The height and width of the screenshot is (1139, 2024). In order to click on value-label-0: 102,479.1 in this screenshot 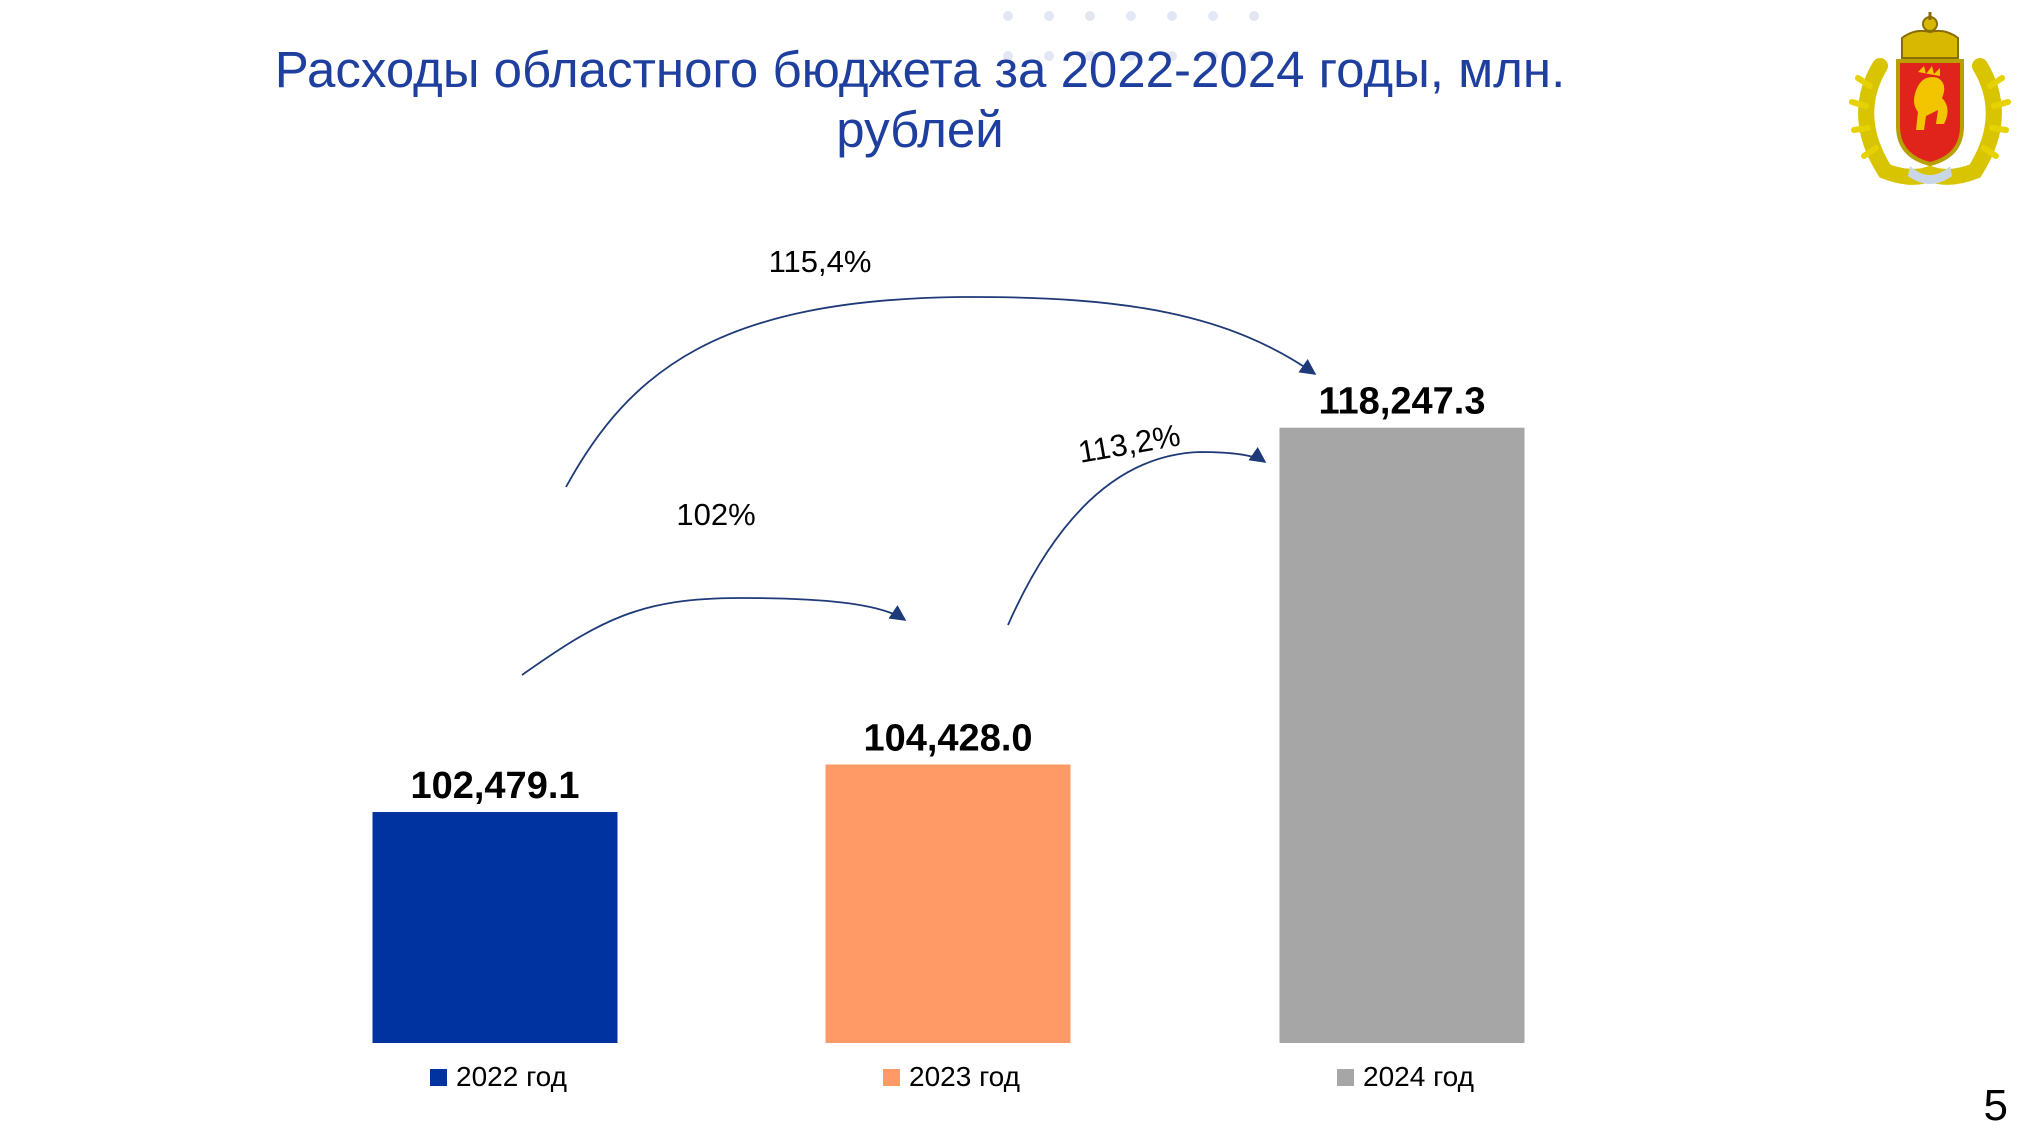, I will do `click(494, 786)`.